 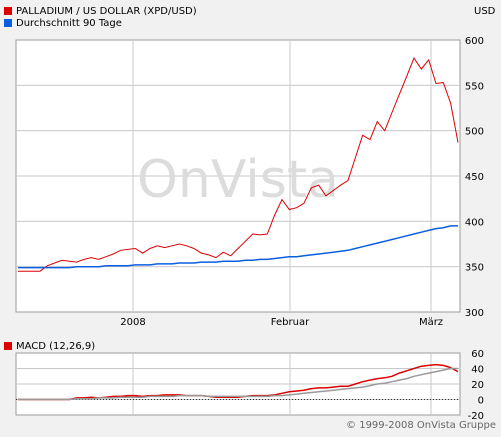 What do you see at coordinates (476, 416) in the screenshot?
I see `y-tick-label: -20` at bounding box center [476, 416].